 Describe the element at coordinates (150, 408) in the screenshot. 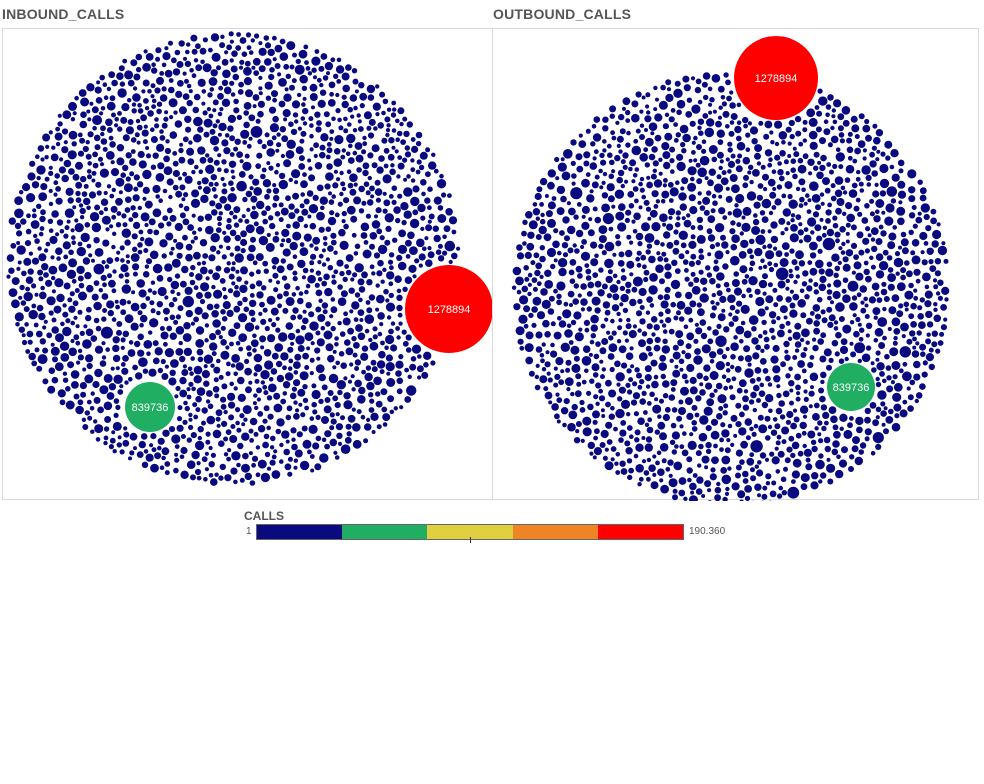

I see `highlight-bubble-label: 839736` at that location.